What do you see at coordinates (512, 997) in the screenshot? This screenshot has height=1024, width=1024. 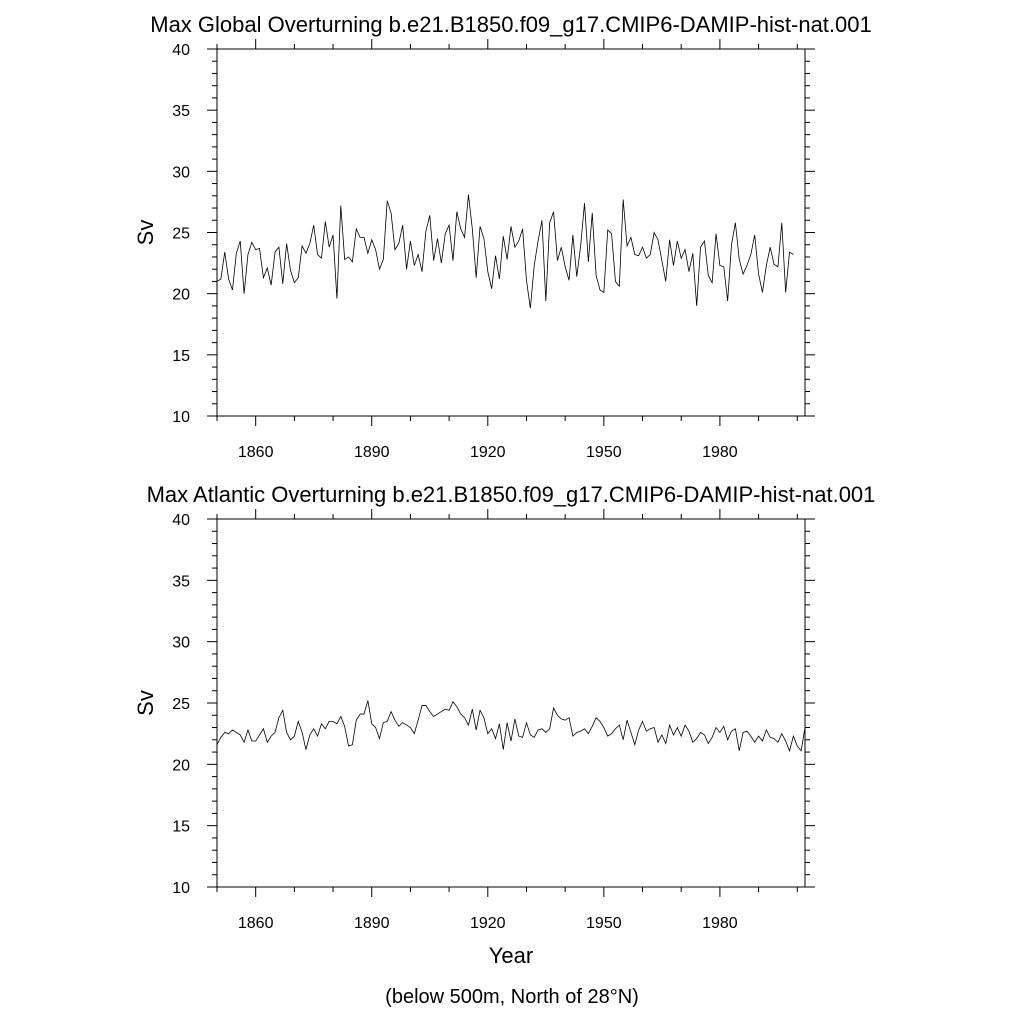 I see `footnote: (below 500m, North of 28°N)` at bounding box center [512, 997].